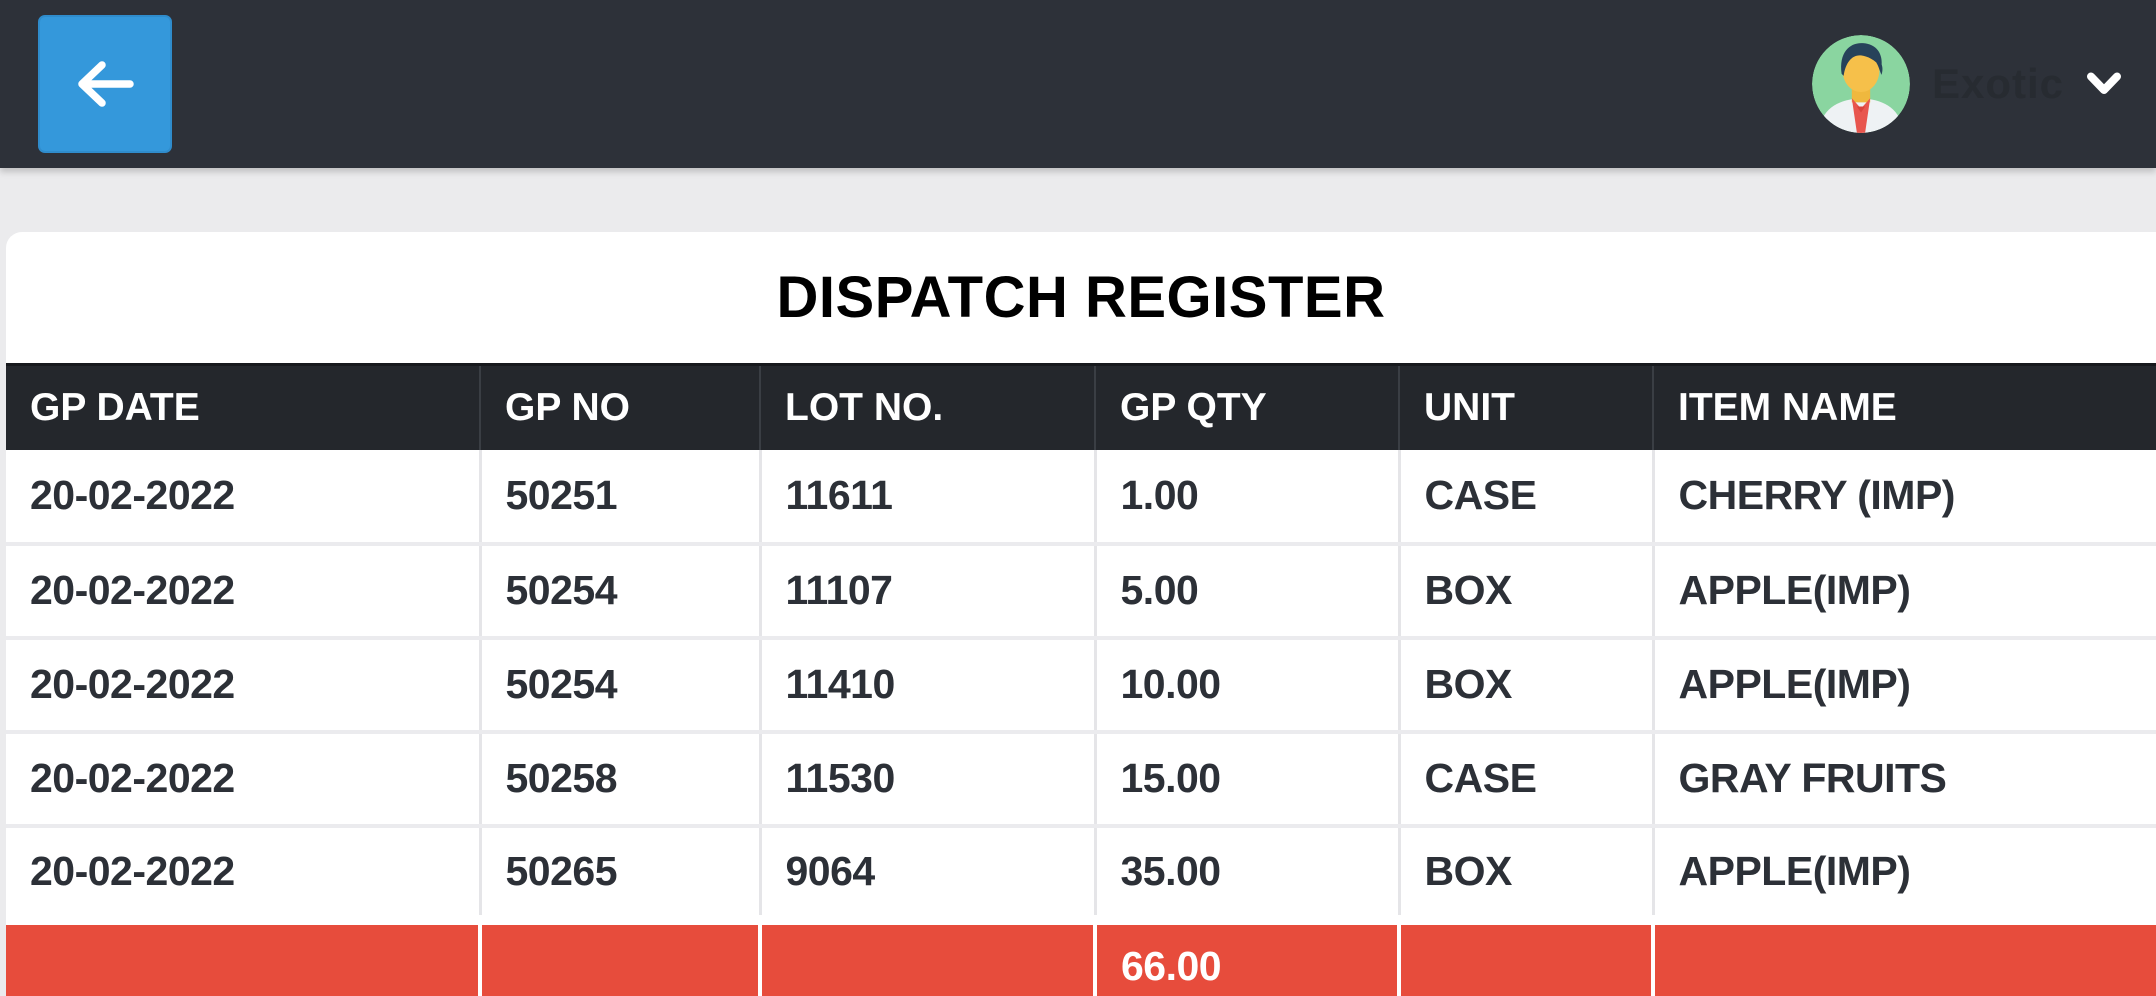  What do you see at coordinates (619, 873) in the screenshot?
I see `cell-gp-no: 50265` at bounding box center [619, 873].